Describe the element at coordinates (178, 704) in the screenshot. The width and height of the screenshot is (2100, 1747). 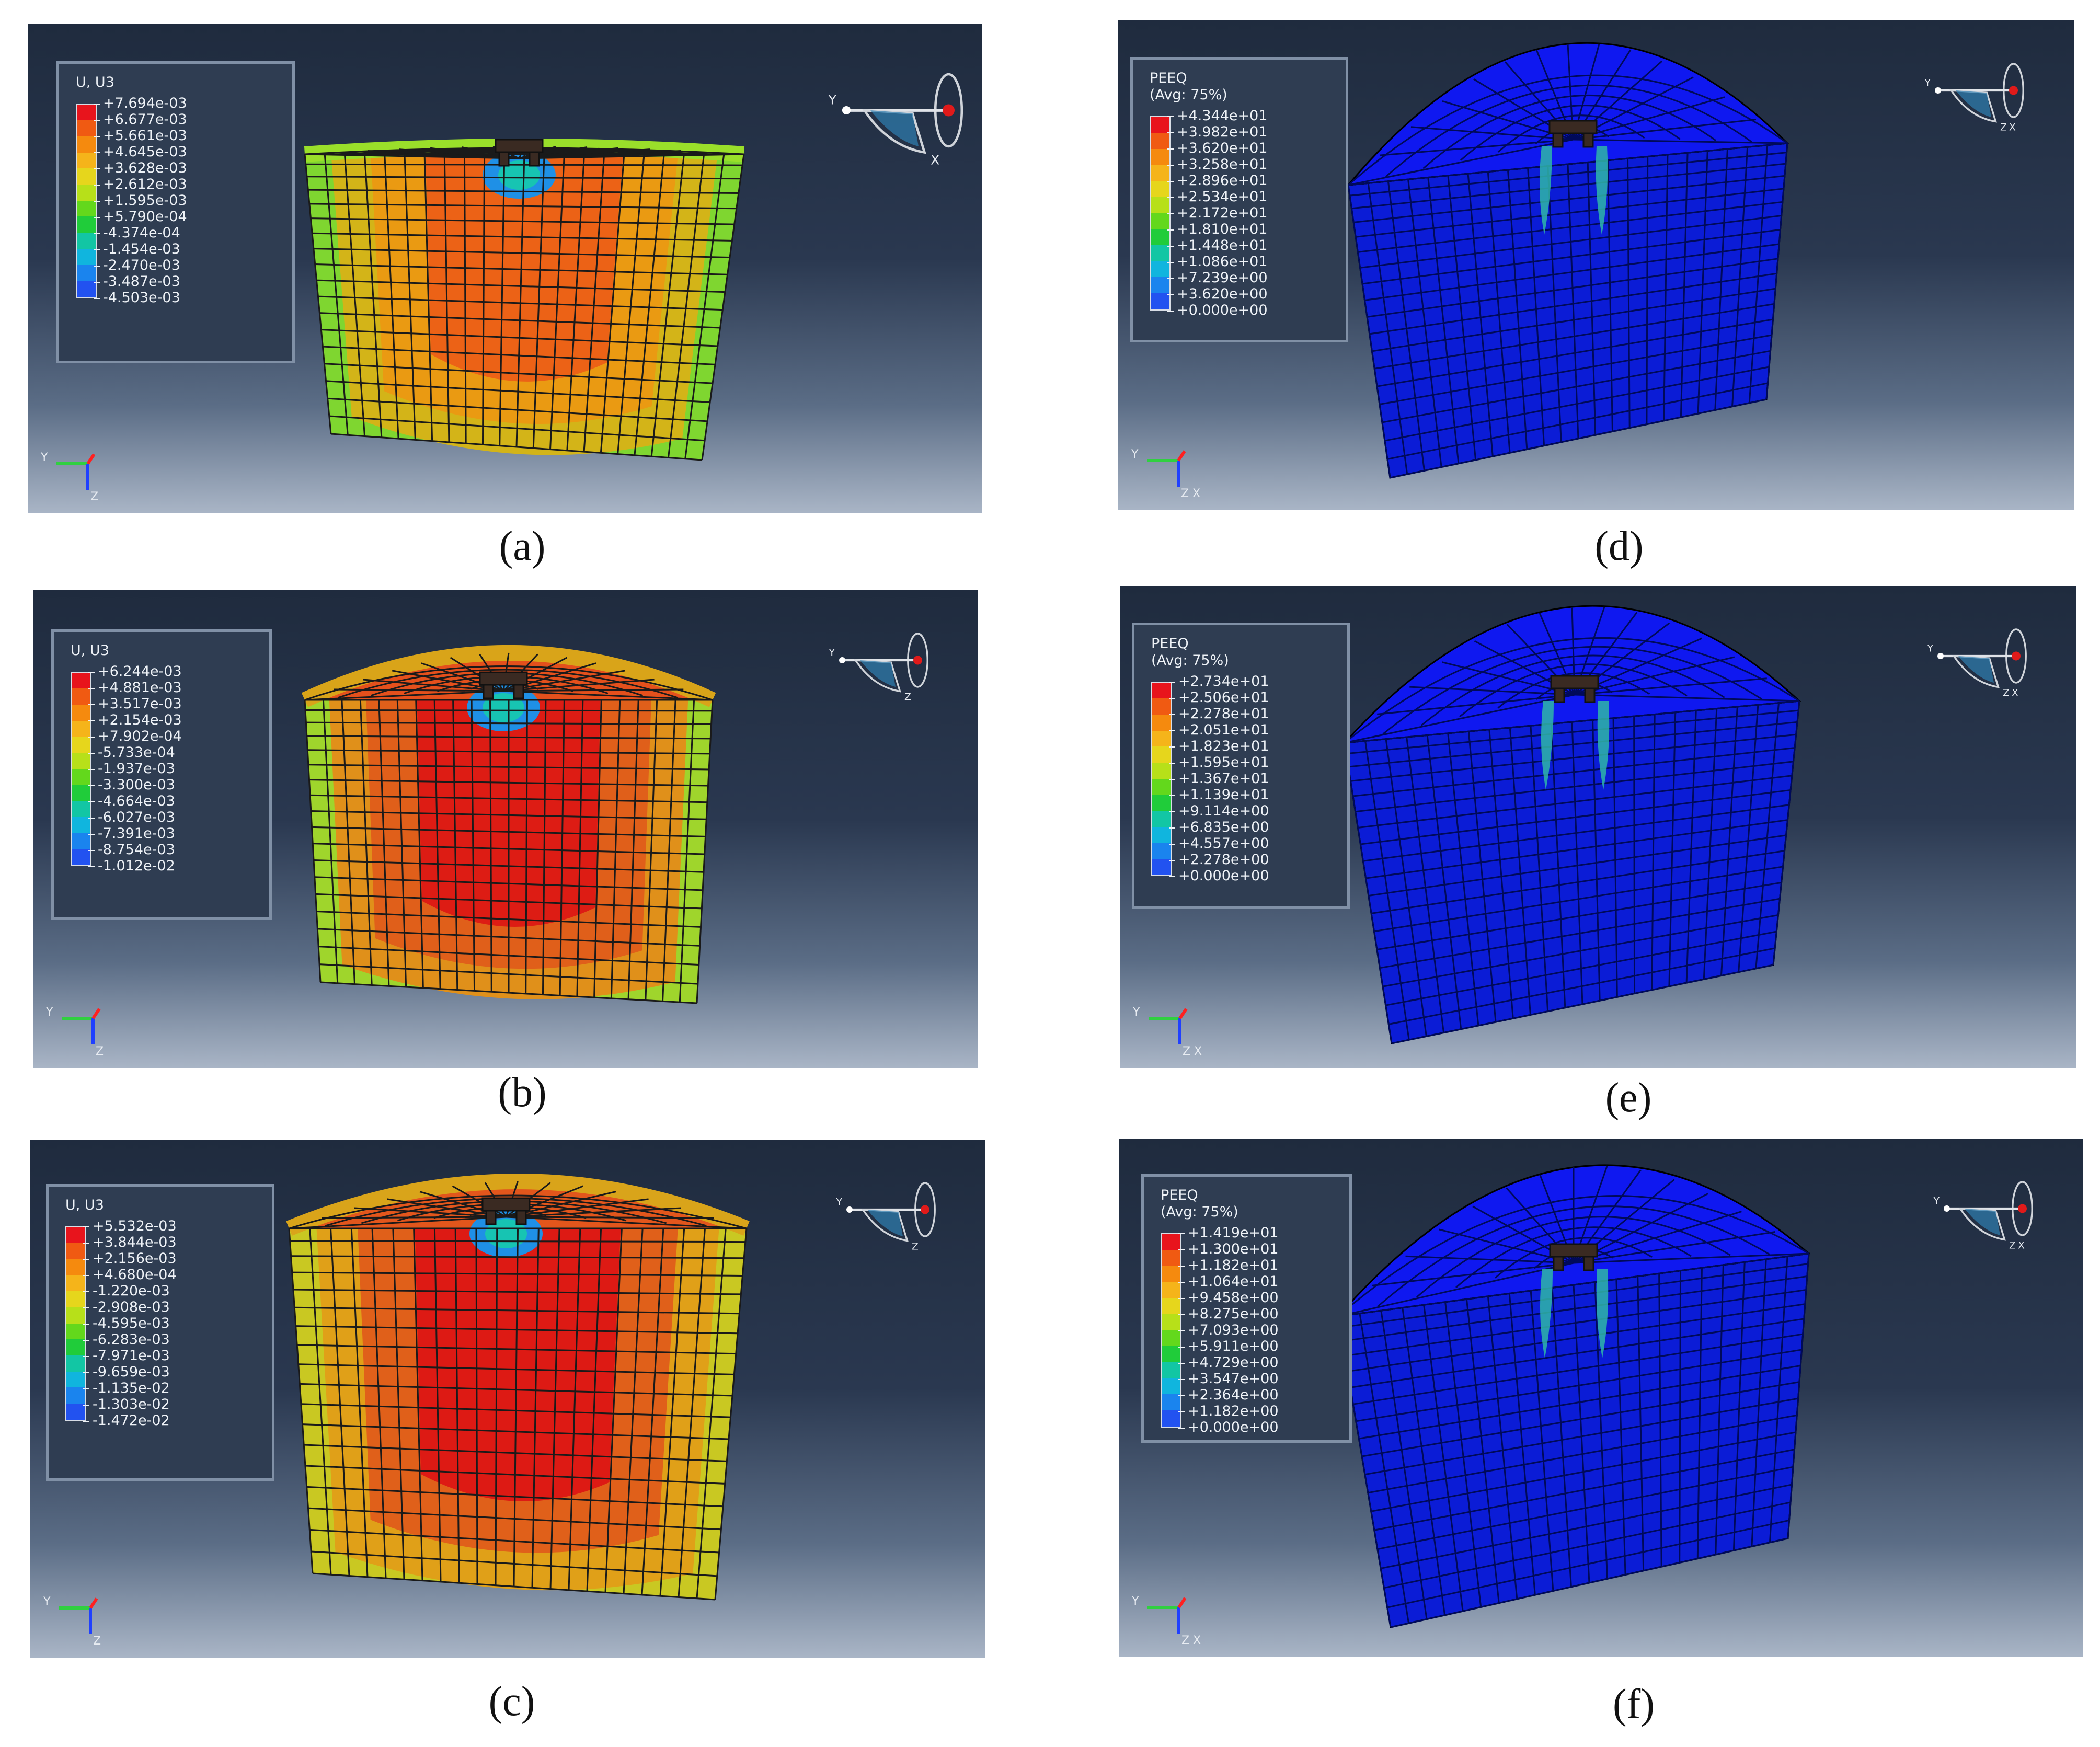
I see `legend-value: +3.517e-03` at that location.